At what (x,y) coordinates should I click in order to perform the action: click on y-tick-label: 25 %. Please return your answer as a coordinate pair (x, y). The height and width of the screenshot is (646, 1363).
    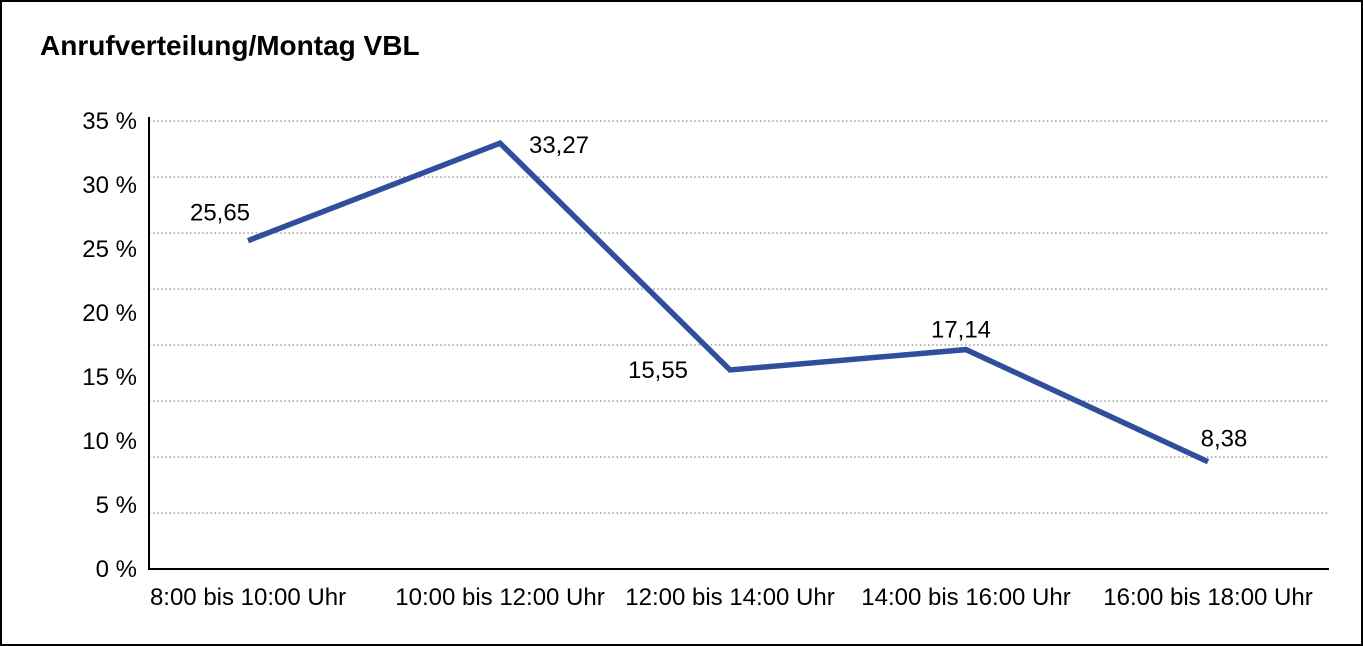
    Looking at the image, I should click on (109, 249).